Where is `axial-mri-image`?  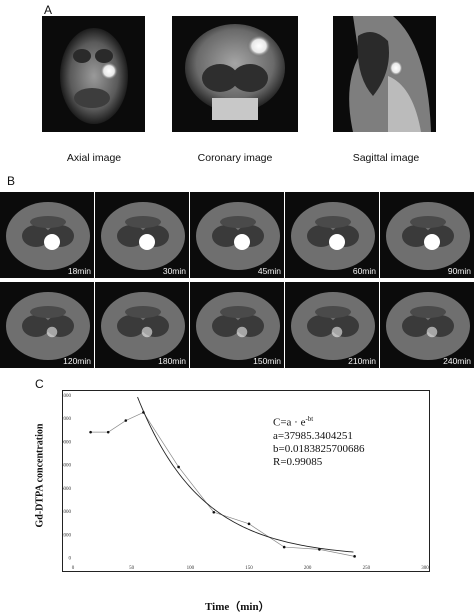
axial-mri-image is located at coordinates (93, 74).